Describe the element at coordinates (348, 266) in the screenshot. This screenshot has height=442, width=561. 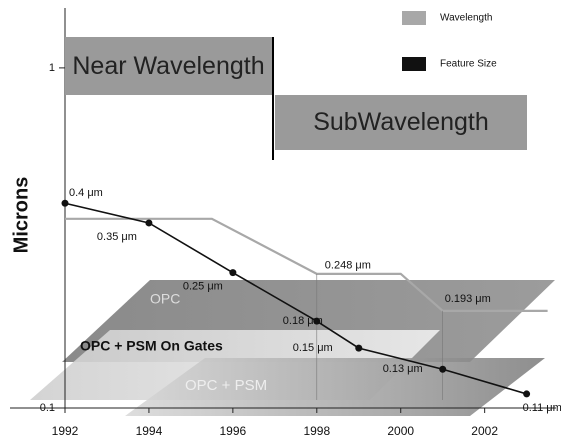
I see `value-label: 0.248 μm` at that location.